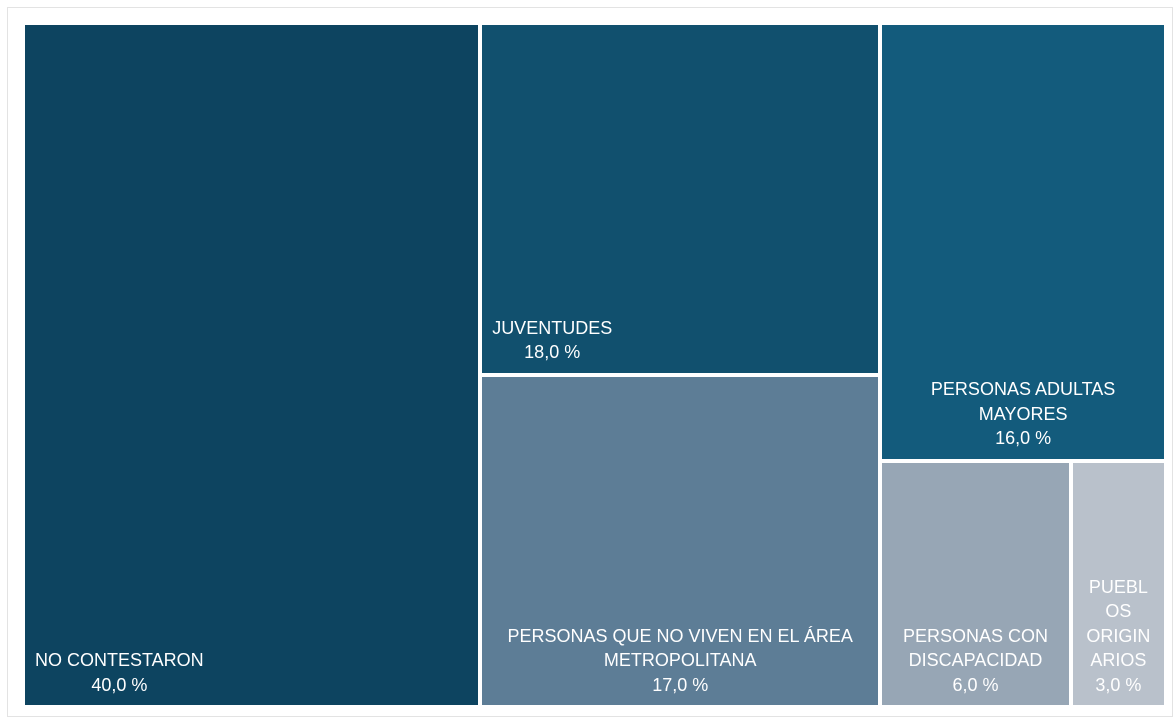 The image size is (1174, 719). Describe the element at coordinates (1118, 623) in the screenshot. I see `category-name: PUEBLOS ORIGINARIOS` at that location.